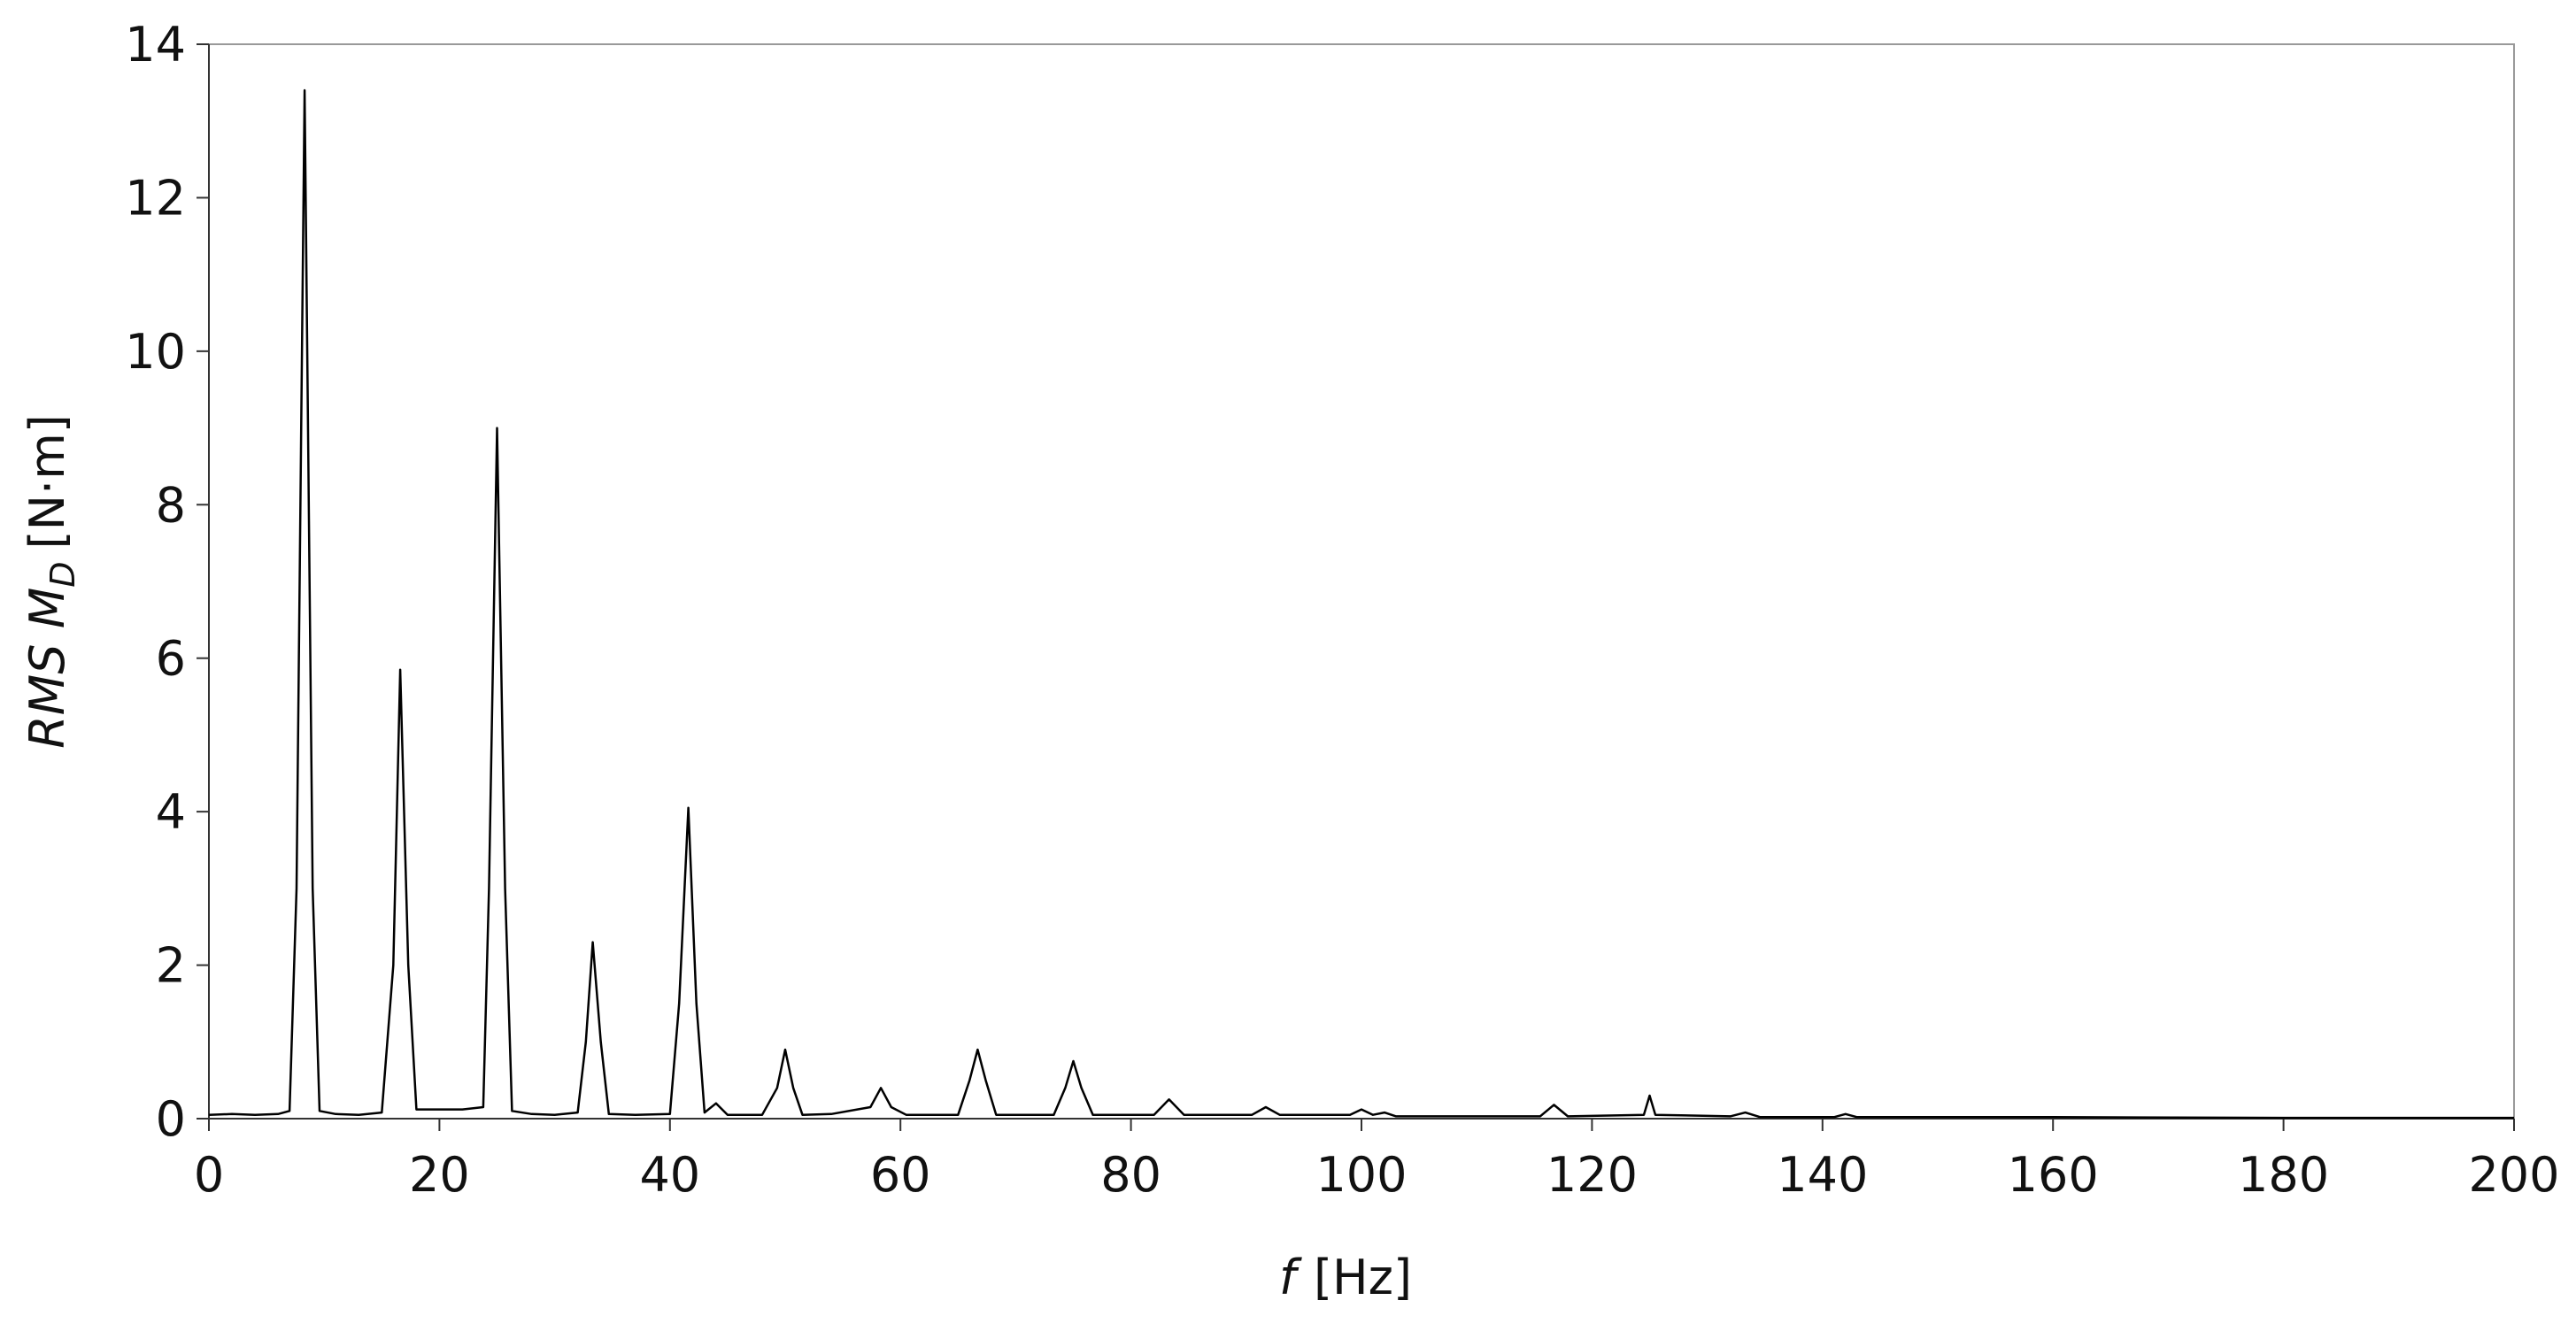  What do you see at coordinates (1361, 1175) in the screenshot?
I see `x-tick-label: 100` at bounding box center [1361, 1175].